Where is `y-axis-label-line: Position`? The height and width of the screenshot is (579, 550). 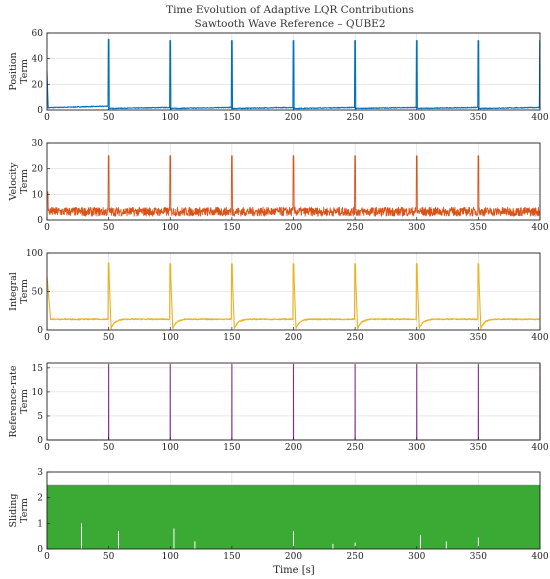
y-axis-label-line: Position is located at coordinates (13, 71).